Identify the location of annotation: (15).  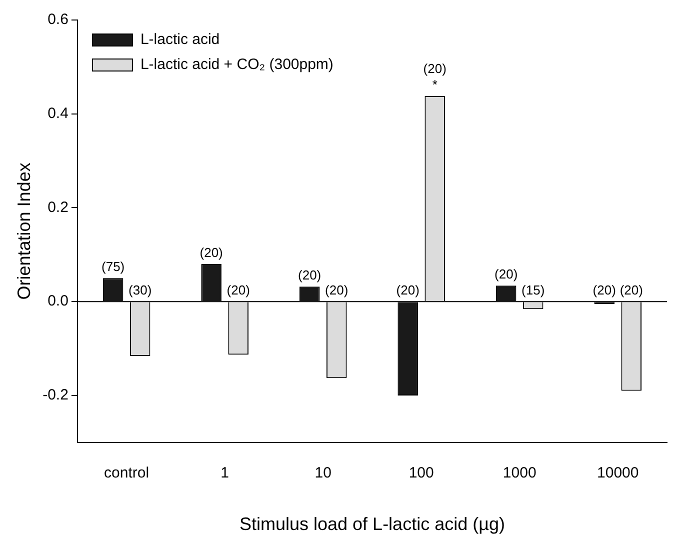
(533, 290).